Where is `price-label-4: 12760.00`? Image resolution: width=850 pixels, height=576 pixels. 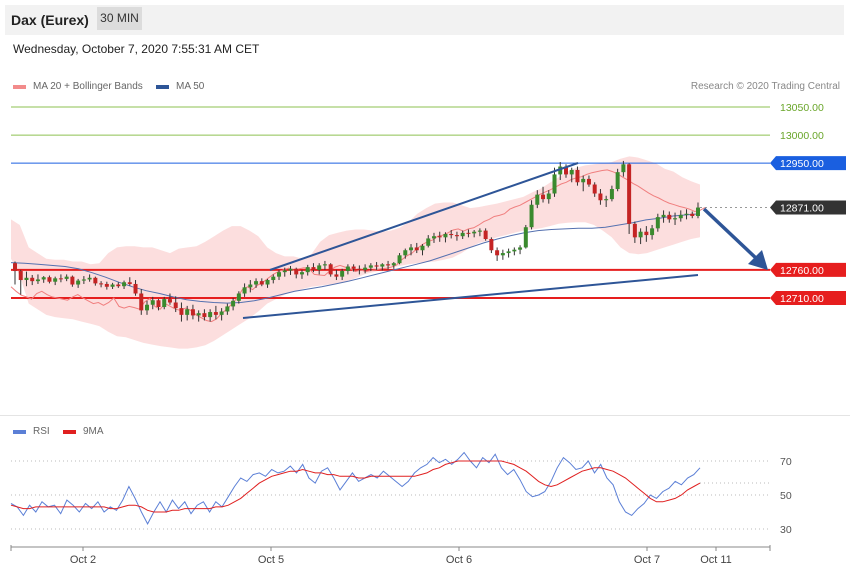 price-label-4: 12760.00 is located at coordinates (808, 269).